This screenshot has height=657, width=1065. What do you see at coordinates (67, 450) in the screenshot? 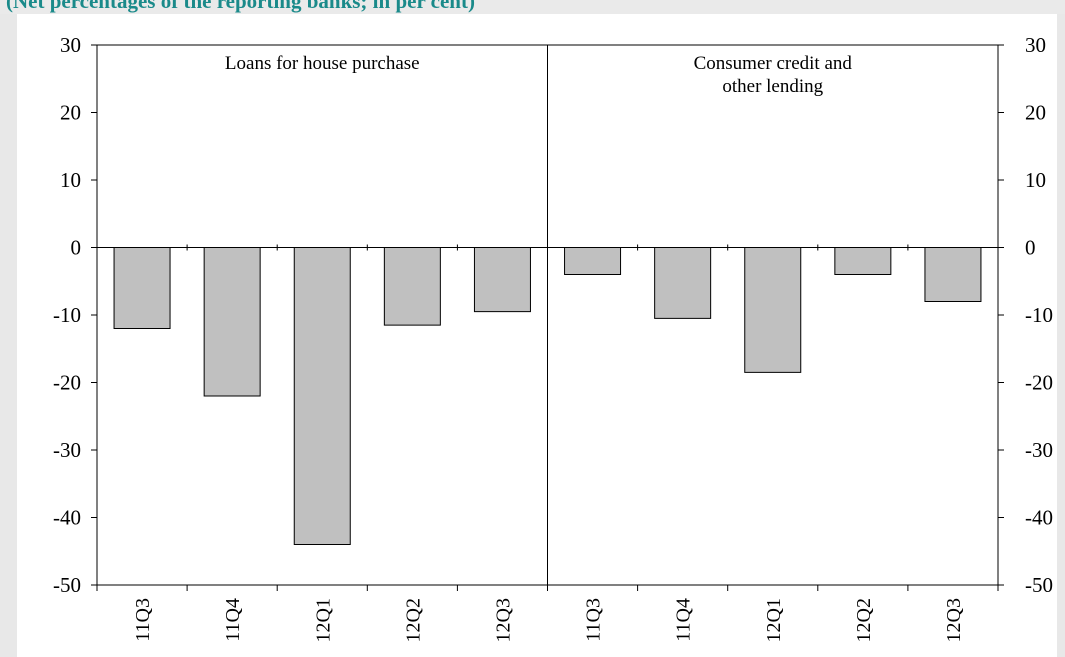
I see `y-tick-label-left: -30` at bounding box center [67, 450].